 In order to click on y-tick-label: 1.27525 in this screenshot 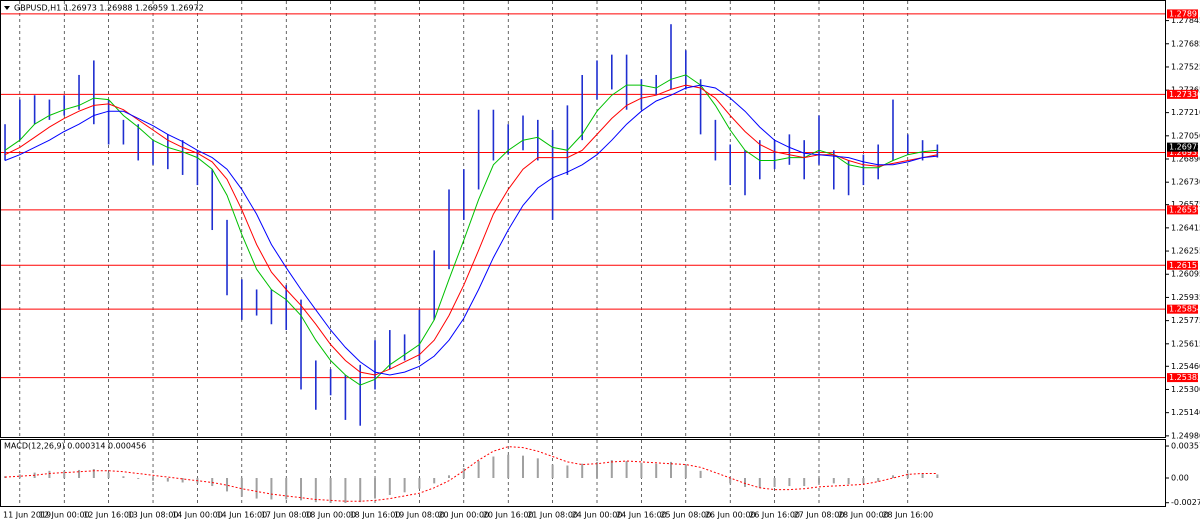, I will do `click(1185, 66)`.